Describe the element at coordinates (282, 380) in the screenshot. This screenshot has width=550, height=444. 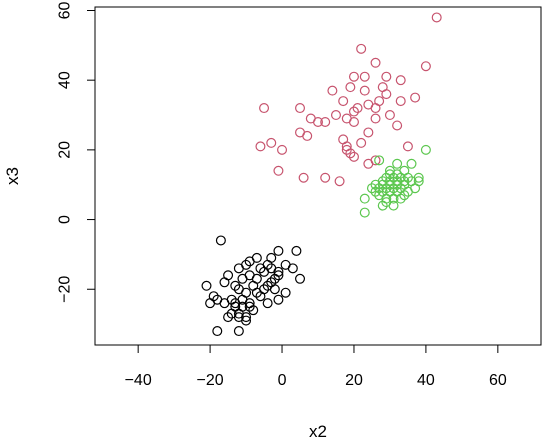
I see `x-tick-label: 0` at that location.